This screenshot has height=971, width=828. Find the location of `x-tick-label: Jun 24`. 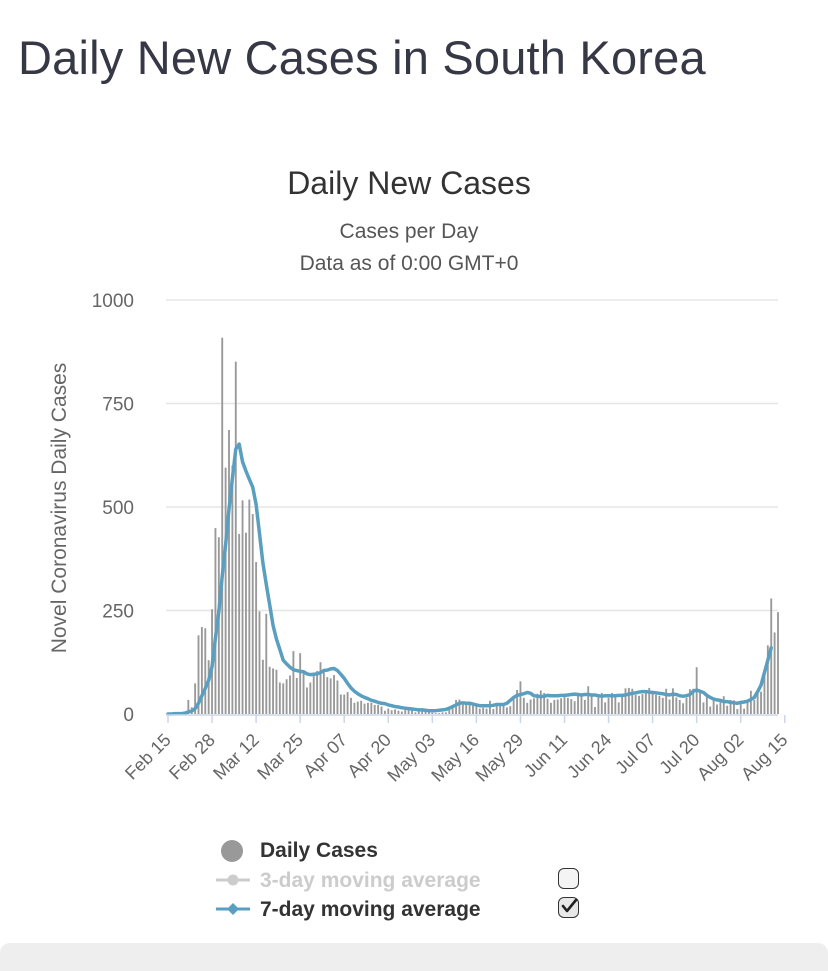

x-tick-label: Jun 24 is located at coordinates (589, 756).